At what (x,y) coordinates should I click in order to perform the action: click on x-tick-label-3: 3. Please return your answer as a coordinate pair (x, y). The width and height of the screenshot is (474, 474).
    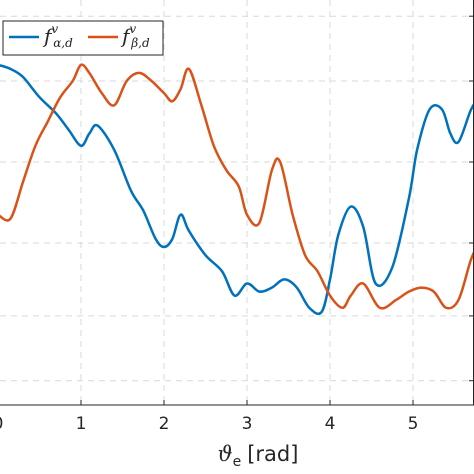
    Looking at the image, I should click on (247, 424).